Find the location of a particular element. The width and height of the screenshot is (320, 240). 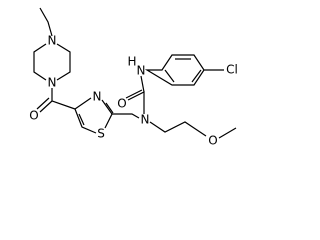

atom-label: H is located at coordinates (131, 62).